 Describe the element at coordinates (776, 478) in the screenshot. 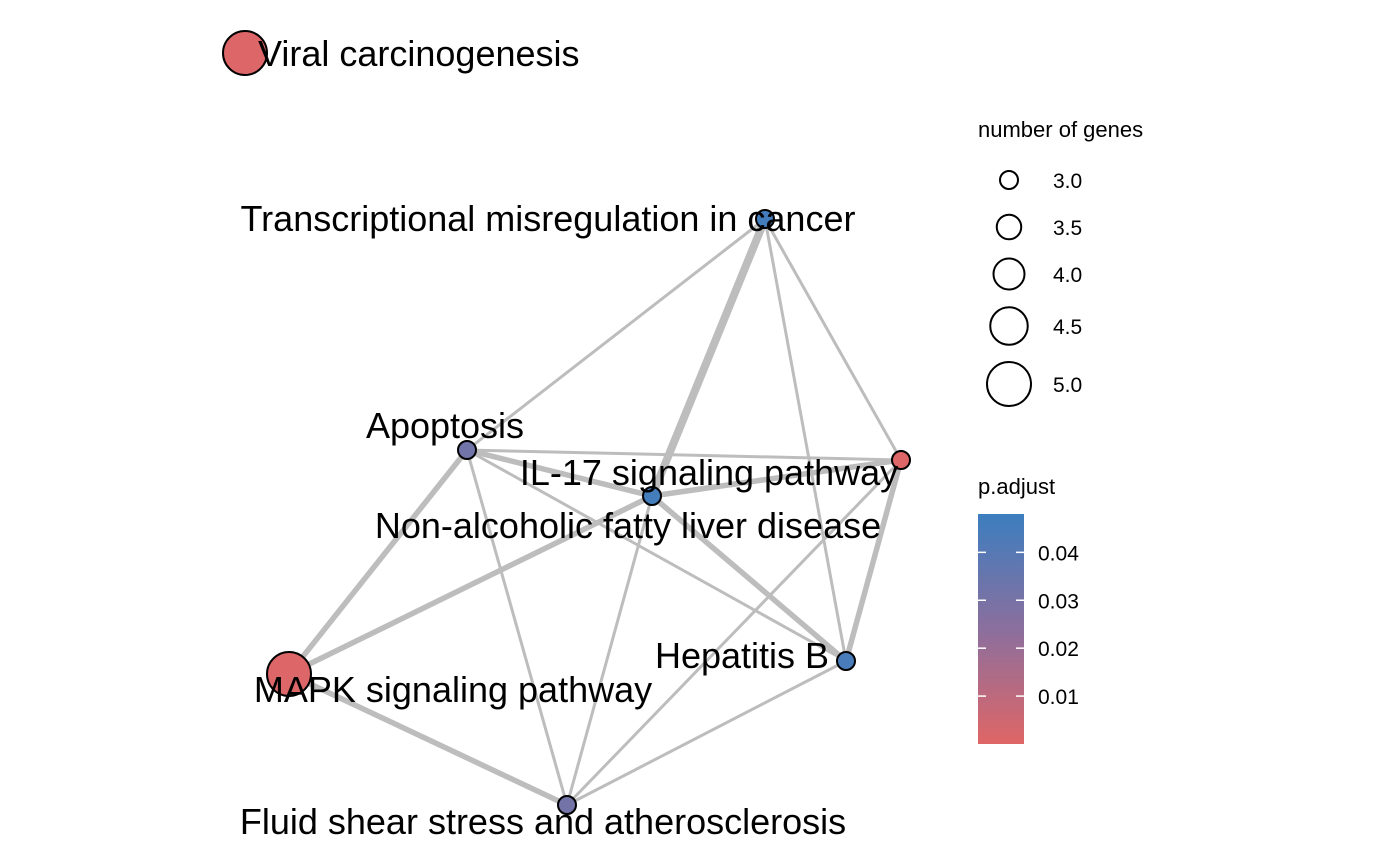

I see `edge-nafld-il17` at that location.